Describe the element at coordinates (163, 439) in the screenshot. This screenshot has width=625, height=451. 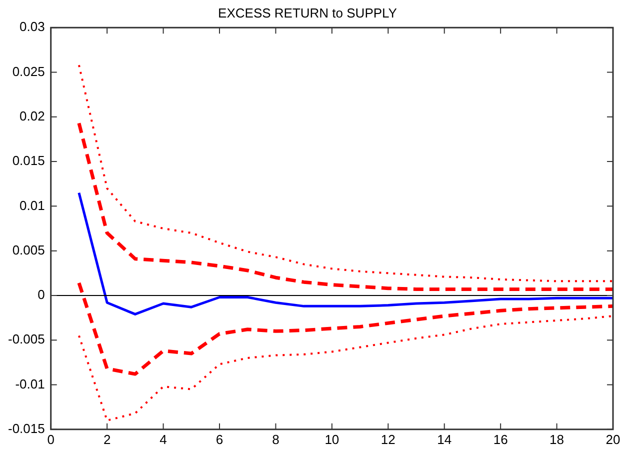
I see `x-tick-label: 4` at that location.